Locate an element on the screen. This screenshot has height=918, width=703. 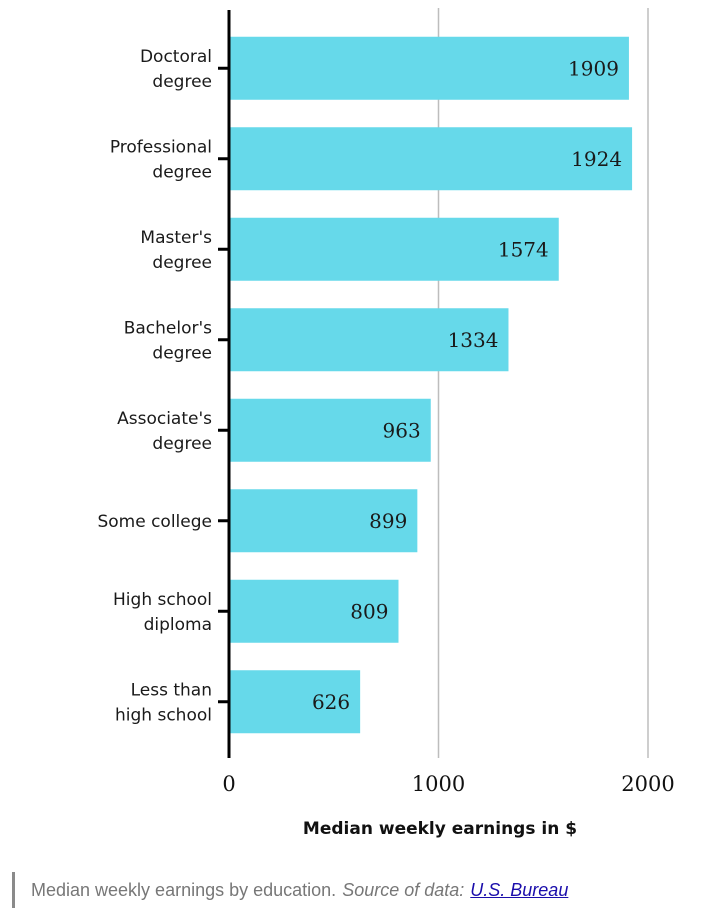
category-label: Professional is located at coordinates (161, 147).